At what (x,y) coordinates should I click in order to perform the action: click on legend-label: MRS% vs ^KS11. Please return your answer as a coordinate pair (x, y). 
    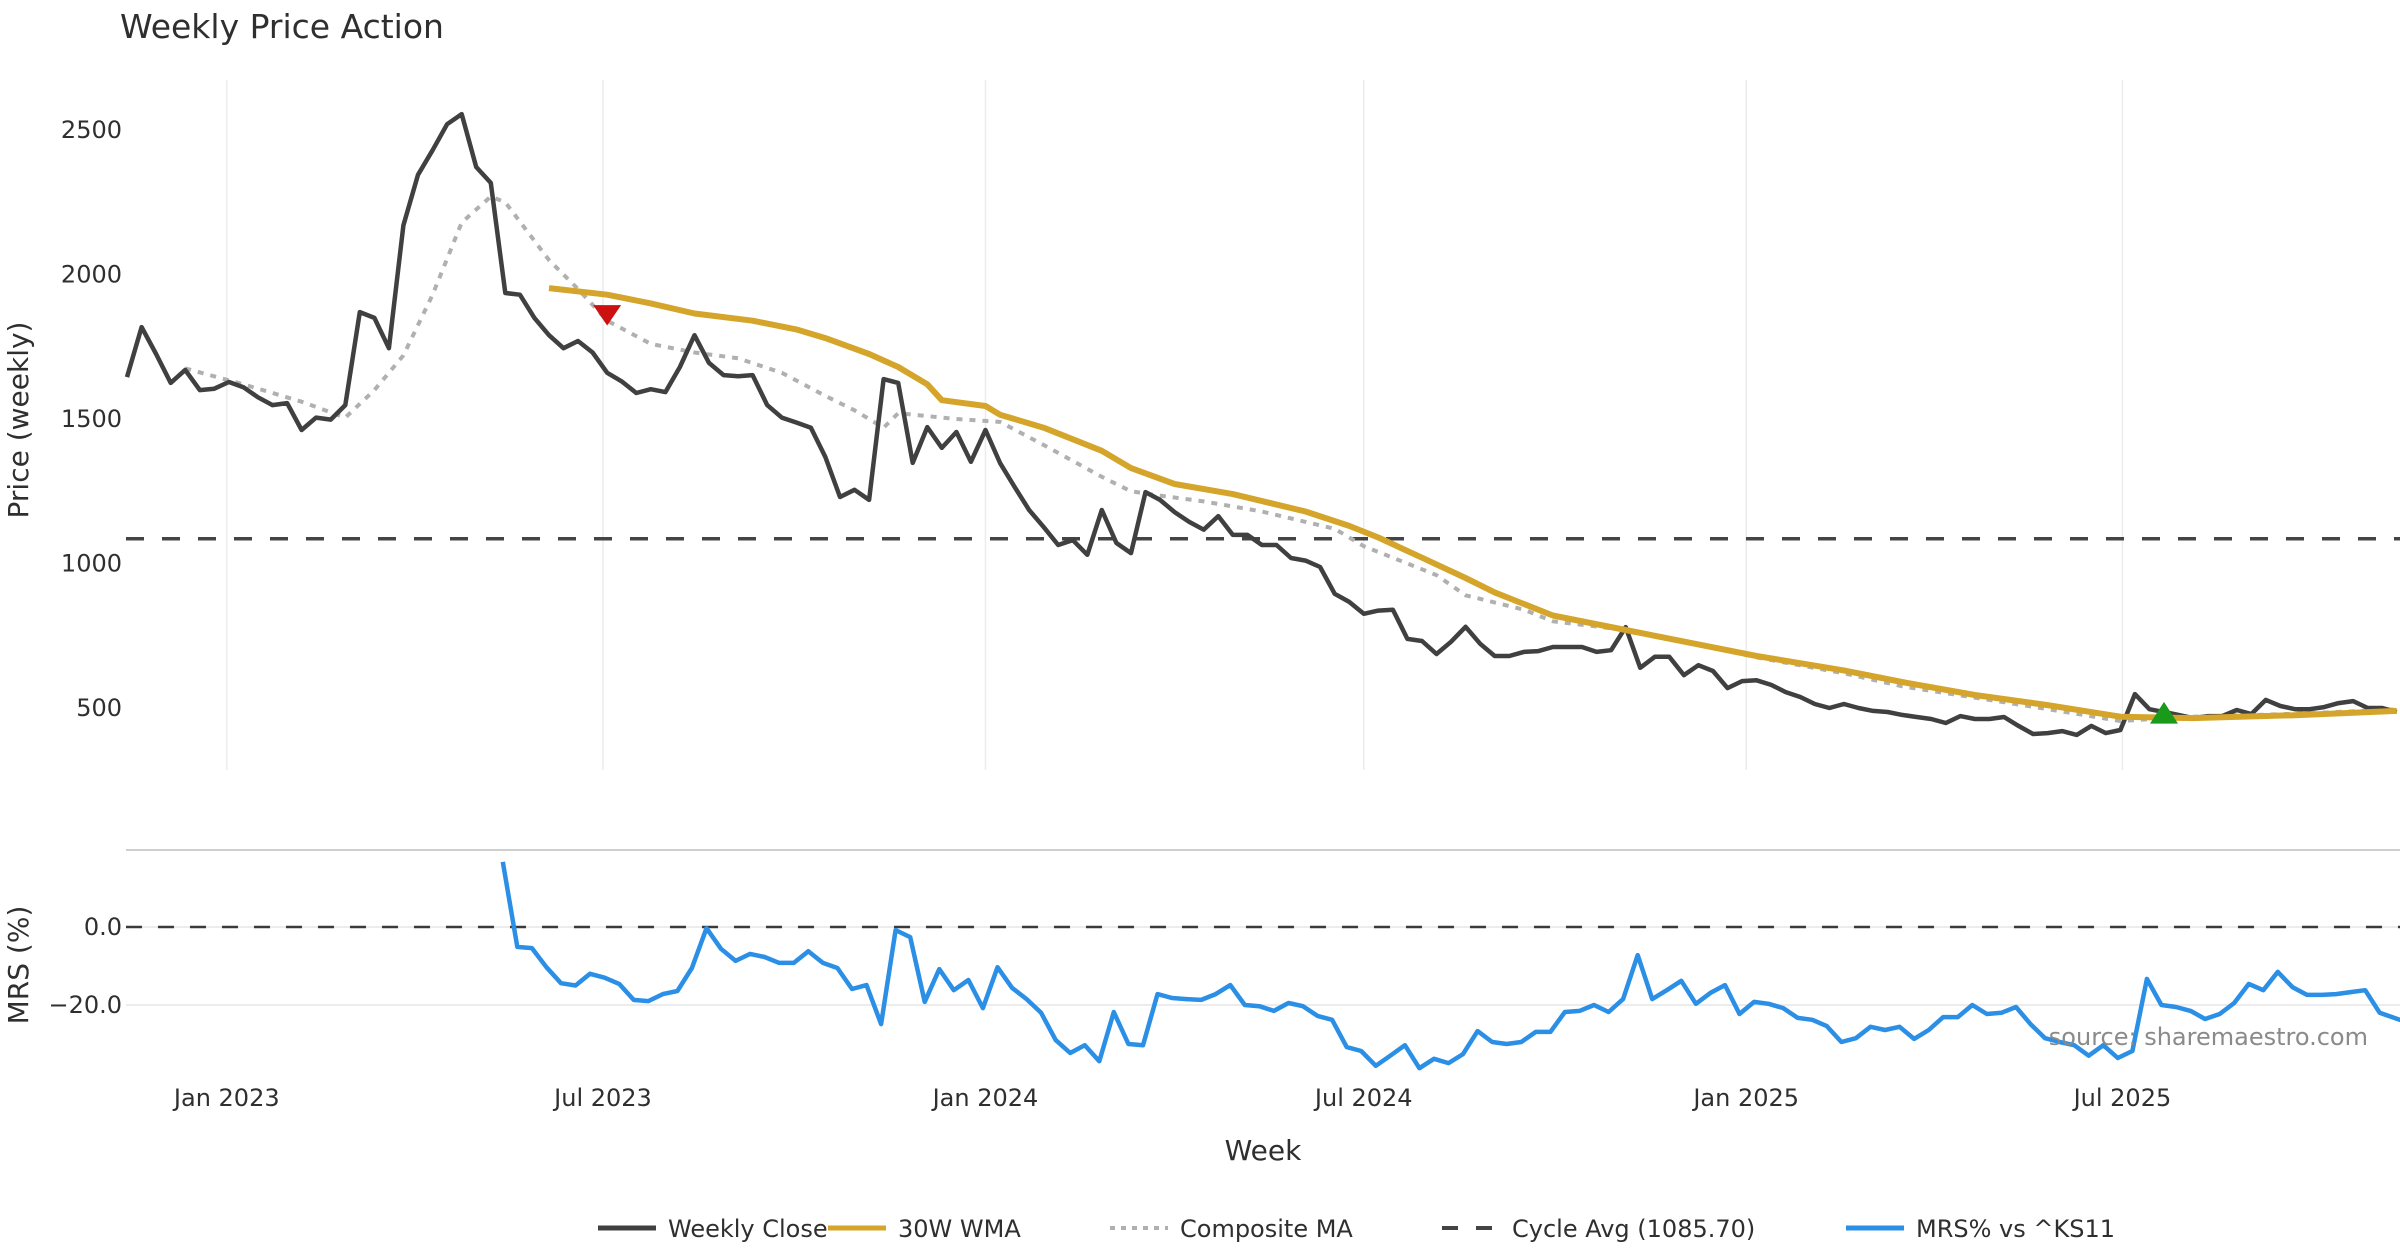
    Looking at the image, I should click on (2015, 1229).